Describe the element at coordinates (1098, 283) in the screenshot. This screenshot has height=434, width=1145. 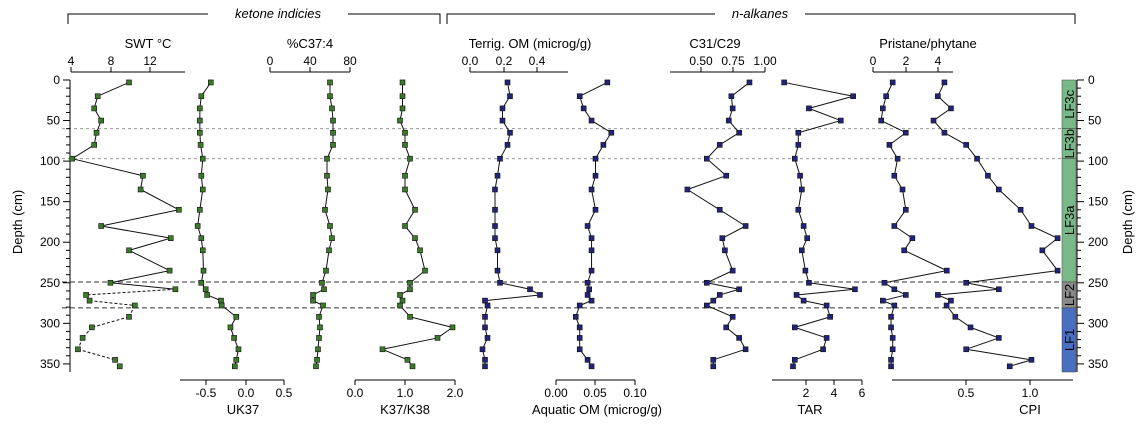
I see `depth-tick-label-right: 250` at that location.